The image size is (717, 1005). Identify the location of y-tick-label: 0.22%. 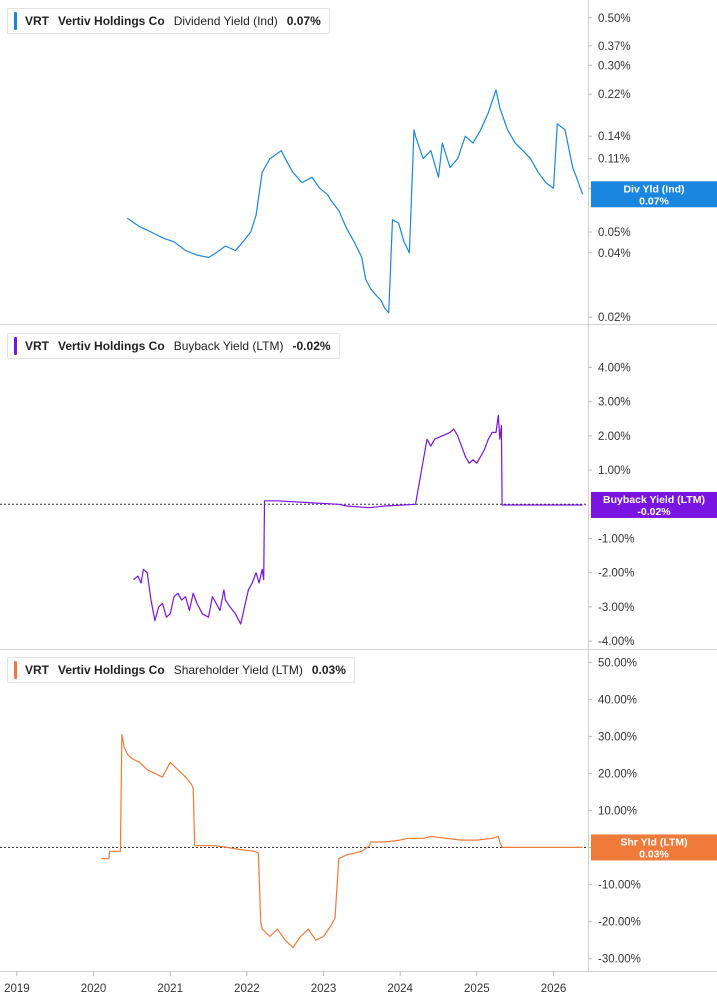
(614, 95).